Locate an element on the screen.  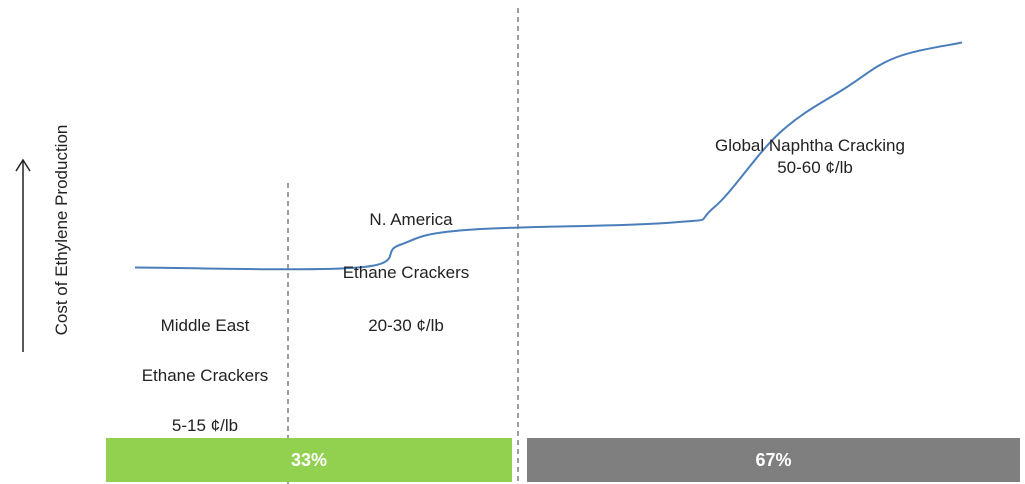
share-bar-33: 33% is located at coordinates (309, 460).